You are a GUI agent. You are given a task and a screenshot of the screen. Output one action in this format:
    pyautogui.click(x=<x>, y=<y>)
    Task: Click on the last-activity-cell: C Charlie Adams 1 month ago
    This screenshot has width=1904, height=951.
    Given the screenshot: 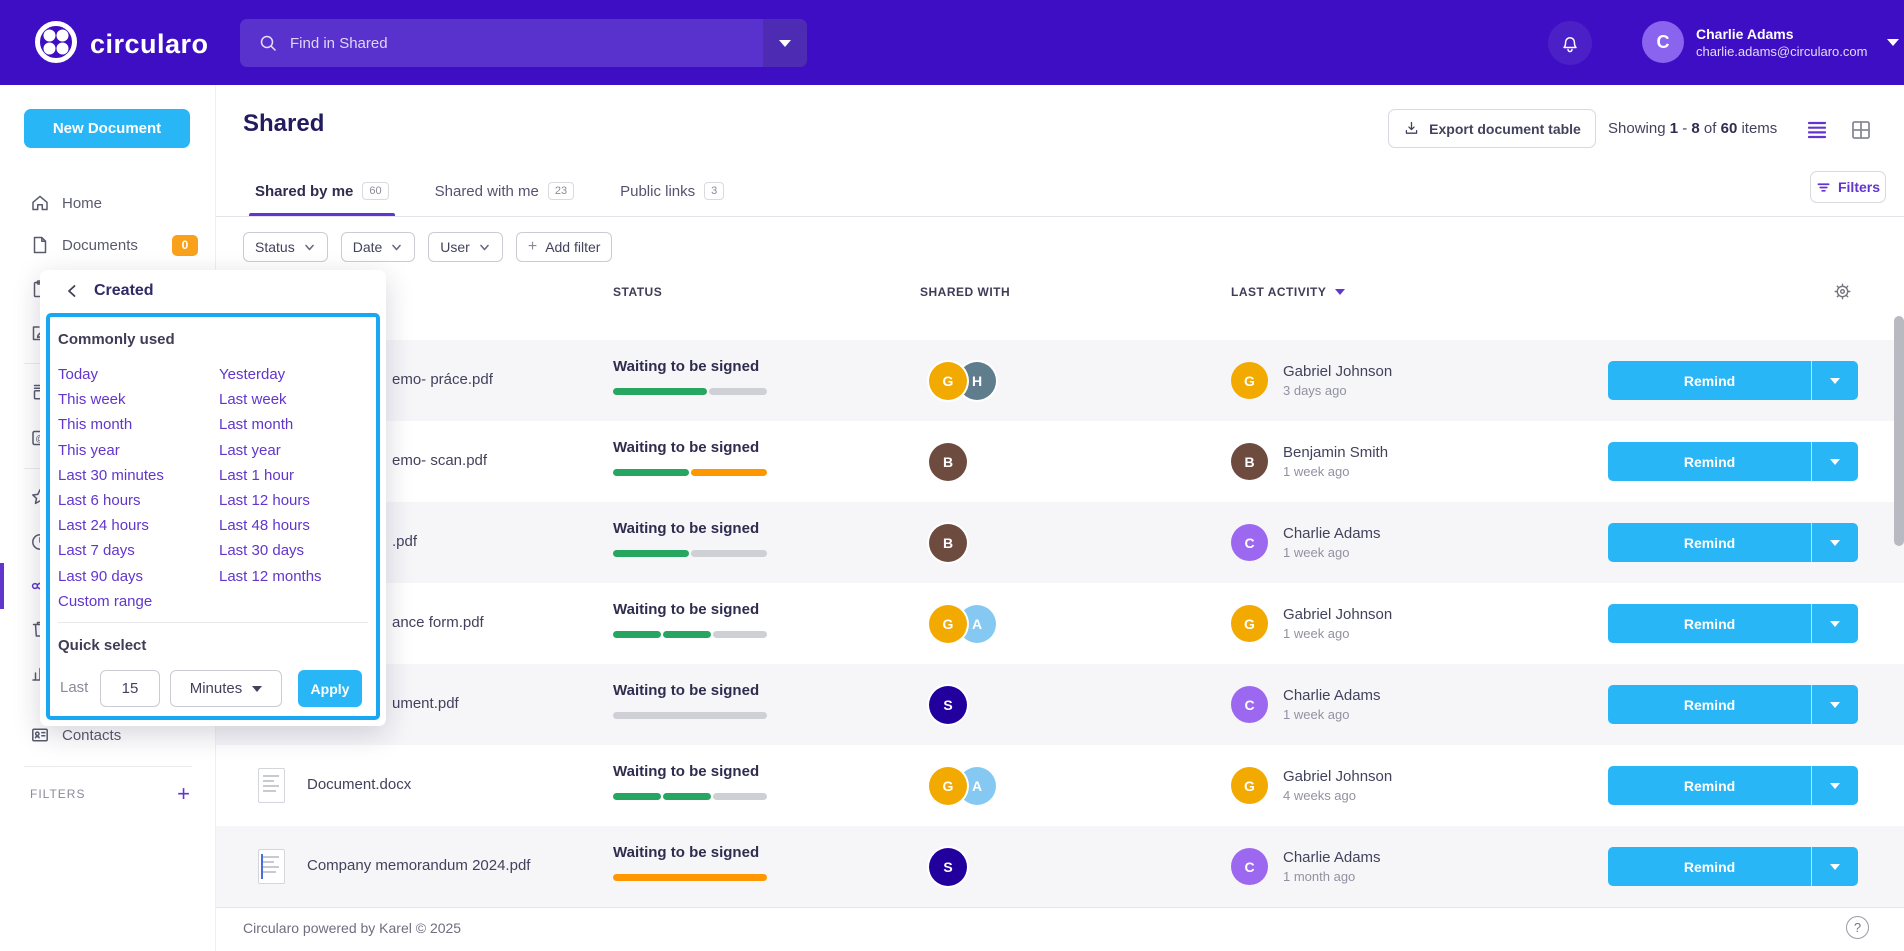 What is the action you would take?
    pyautogui.click(x=1306, y=866)
    